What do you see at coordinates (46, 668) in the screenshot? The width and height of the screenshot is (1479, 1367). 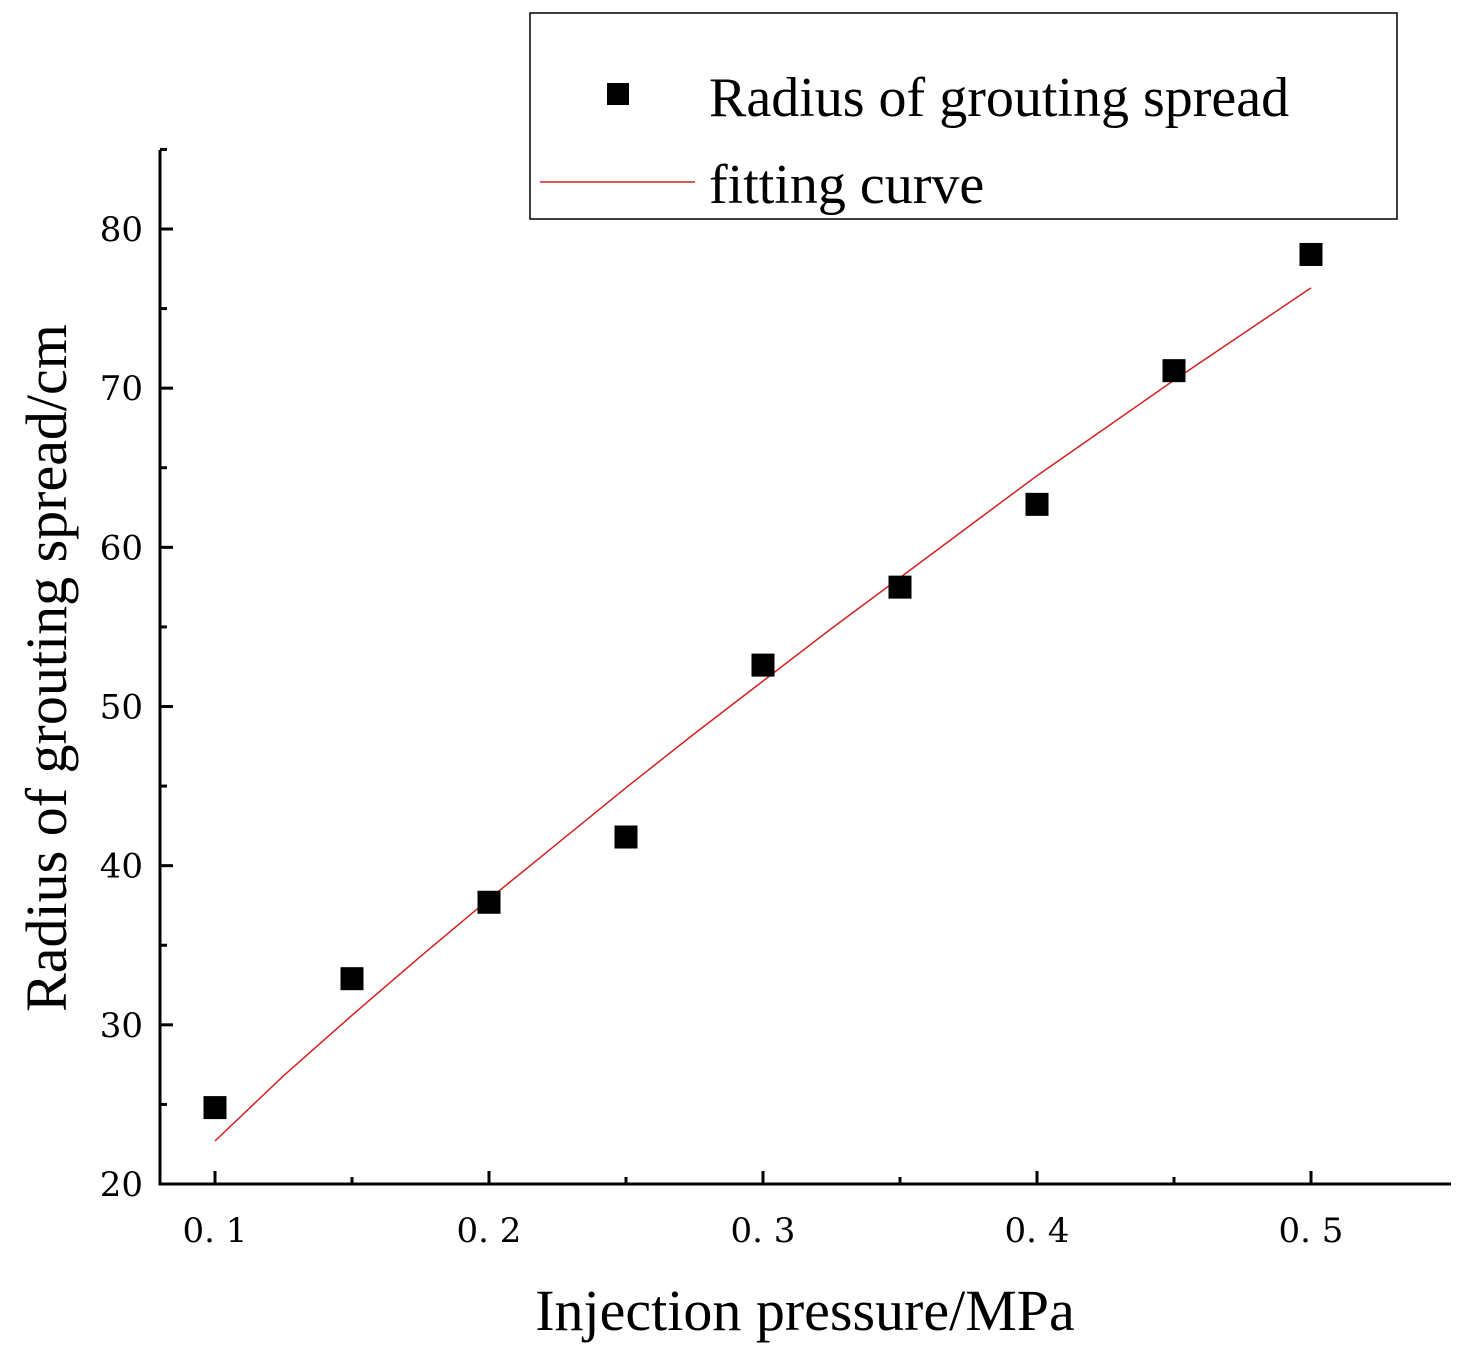 I see `y-axis-title: Radius of grouting spread/cm` at bounding box center [46, 668].